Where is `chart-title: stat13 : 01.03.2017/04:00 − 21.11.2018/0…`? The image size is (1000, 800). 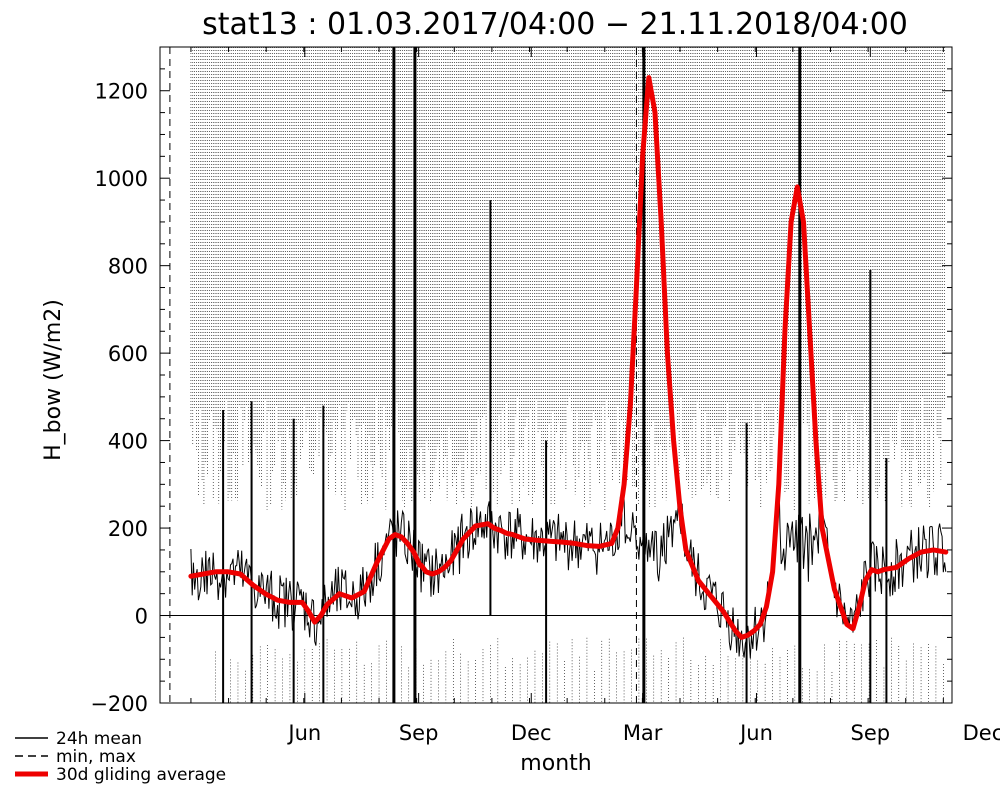 chart-title: stat13 : 01.03.2017/04:00 − 21.11.2018/0… is located at coordinates (555, 24).